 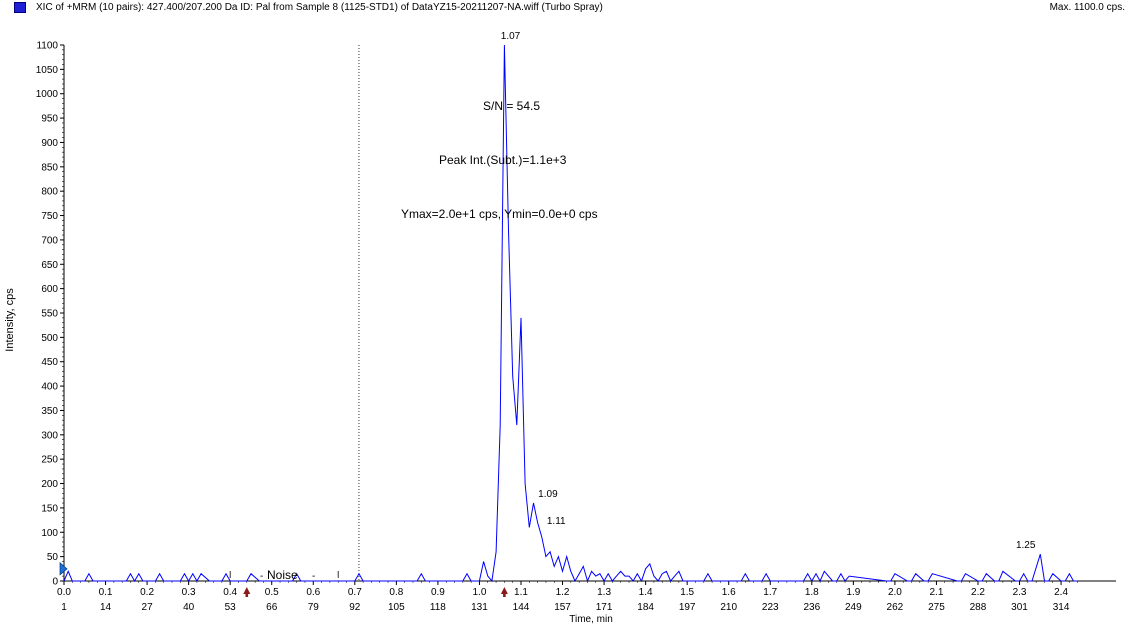 I want to click on scan-tick-label: 53, so click(x=231, y=607).